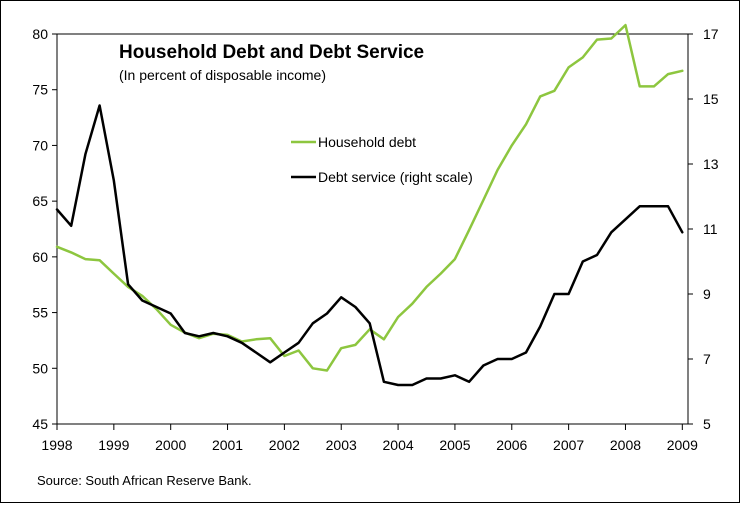  Describe the element at coordinates (711, 164) in the screenshot. I see `y-right-tick-label: 13` at that location.